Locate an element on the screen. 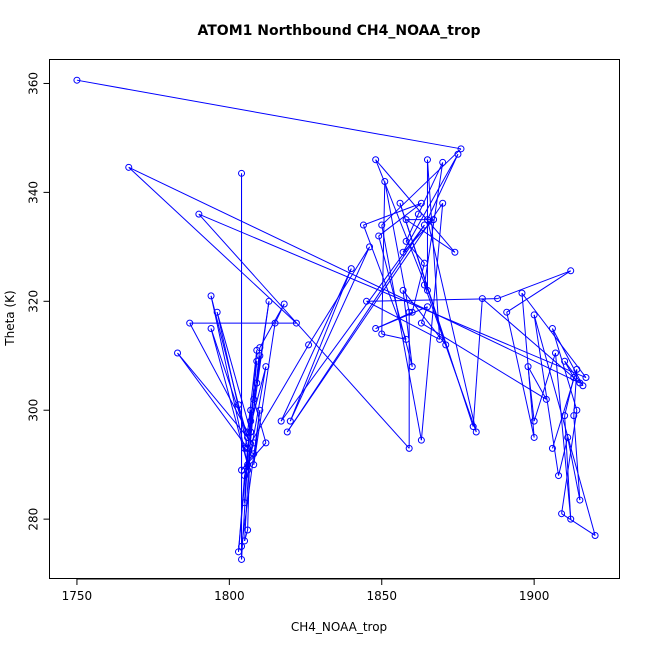 This screenshot has width=650, height=650. chart-title: ATOM1 Northbound CH4_NOAA_trop is located at coordinates (339, 31).